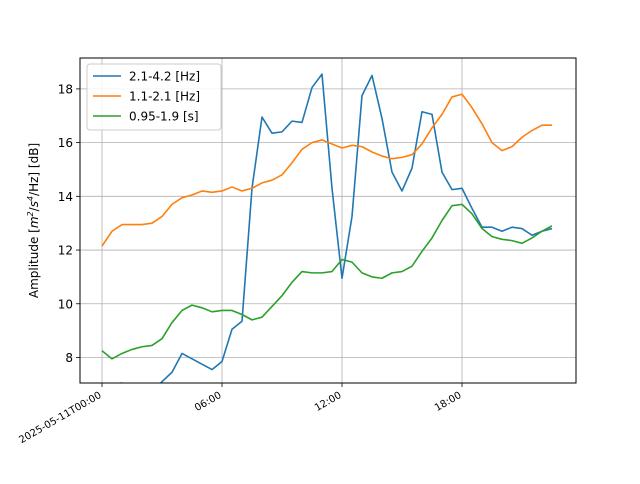 The width and height of the screenshot is (640, 484). I want to click on y-axis-label-s: s, so click(34, 204).